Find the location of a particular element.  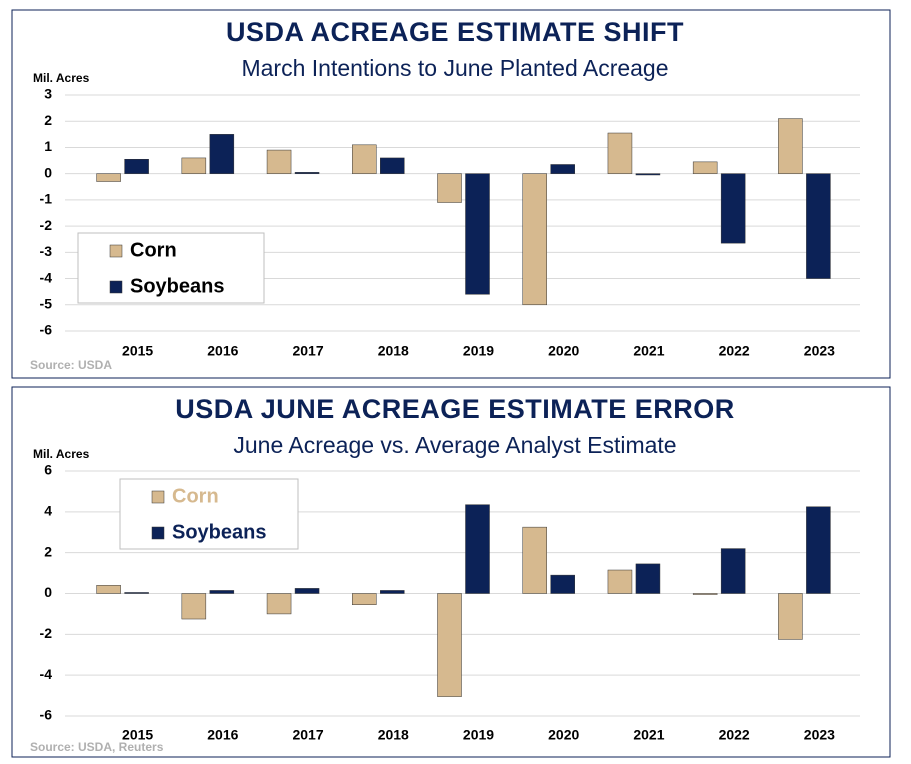

y-tick-label: -3 is located at coordinates (46, 251).